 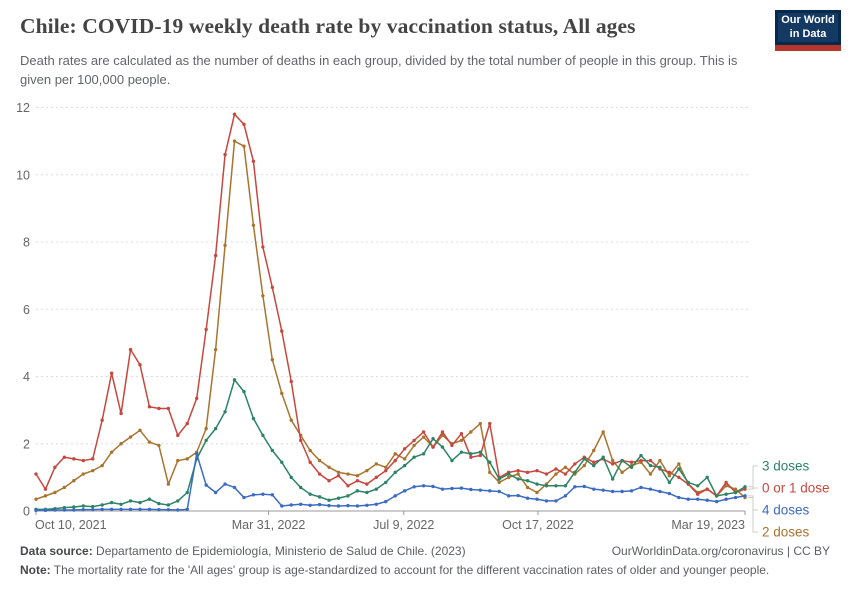 I want to click on legend-label-0-or-1-dose: 0 or 1 dose, so click(x=796, y=488).